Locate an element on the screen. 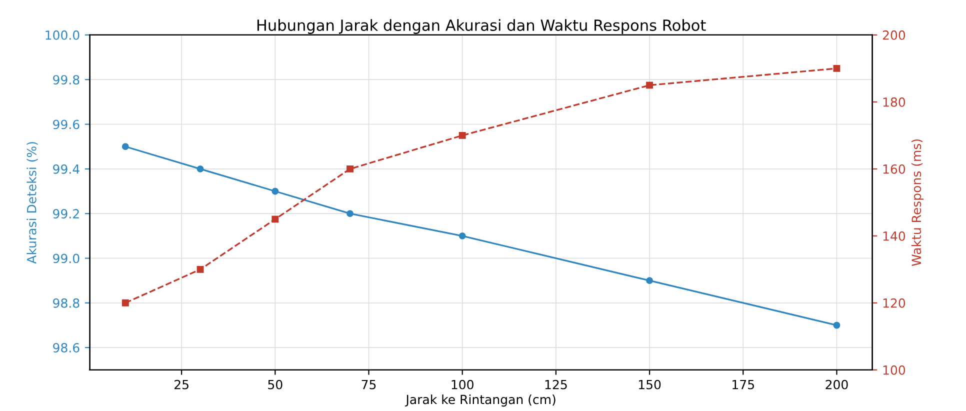  y-axis-title: Akurasi Deteksi (%) is located at coordinates (32, 203).